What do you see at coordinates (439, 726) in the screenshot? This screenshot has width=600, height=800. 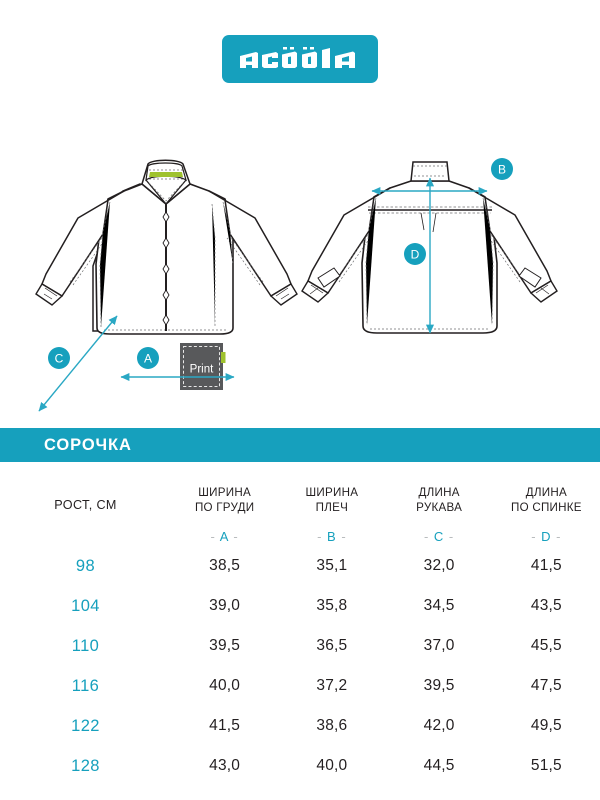 I see `cell-sleeve: 42,0` at bounding box center [439, 726].